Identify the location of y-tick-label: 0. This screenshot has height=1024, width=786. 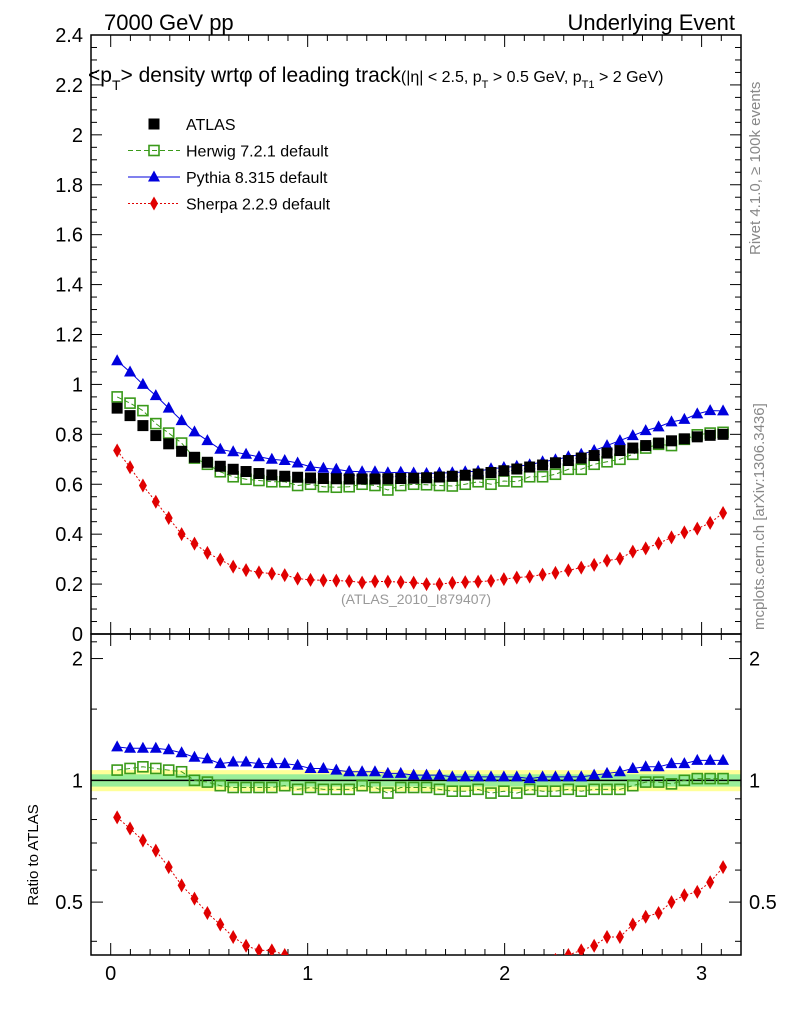
(77, 635).